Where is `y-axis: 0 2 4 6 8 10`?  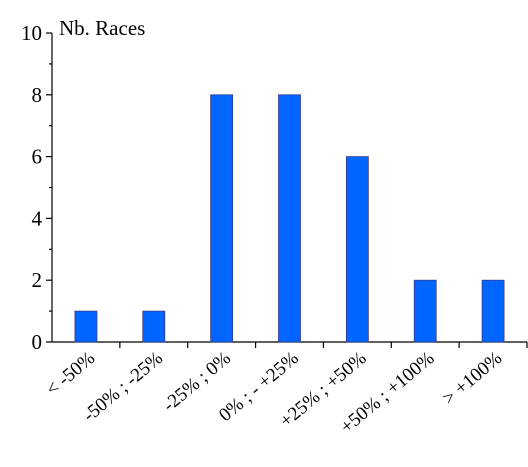 y-axis: 0 2 4 6 8 10 is located at coordinates (37, 187).